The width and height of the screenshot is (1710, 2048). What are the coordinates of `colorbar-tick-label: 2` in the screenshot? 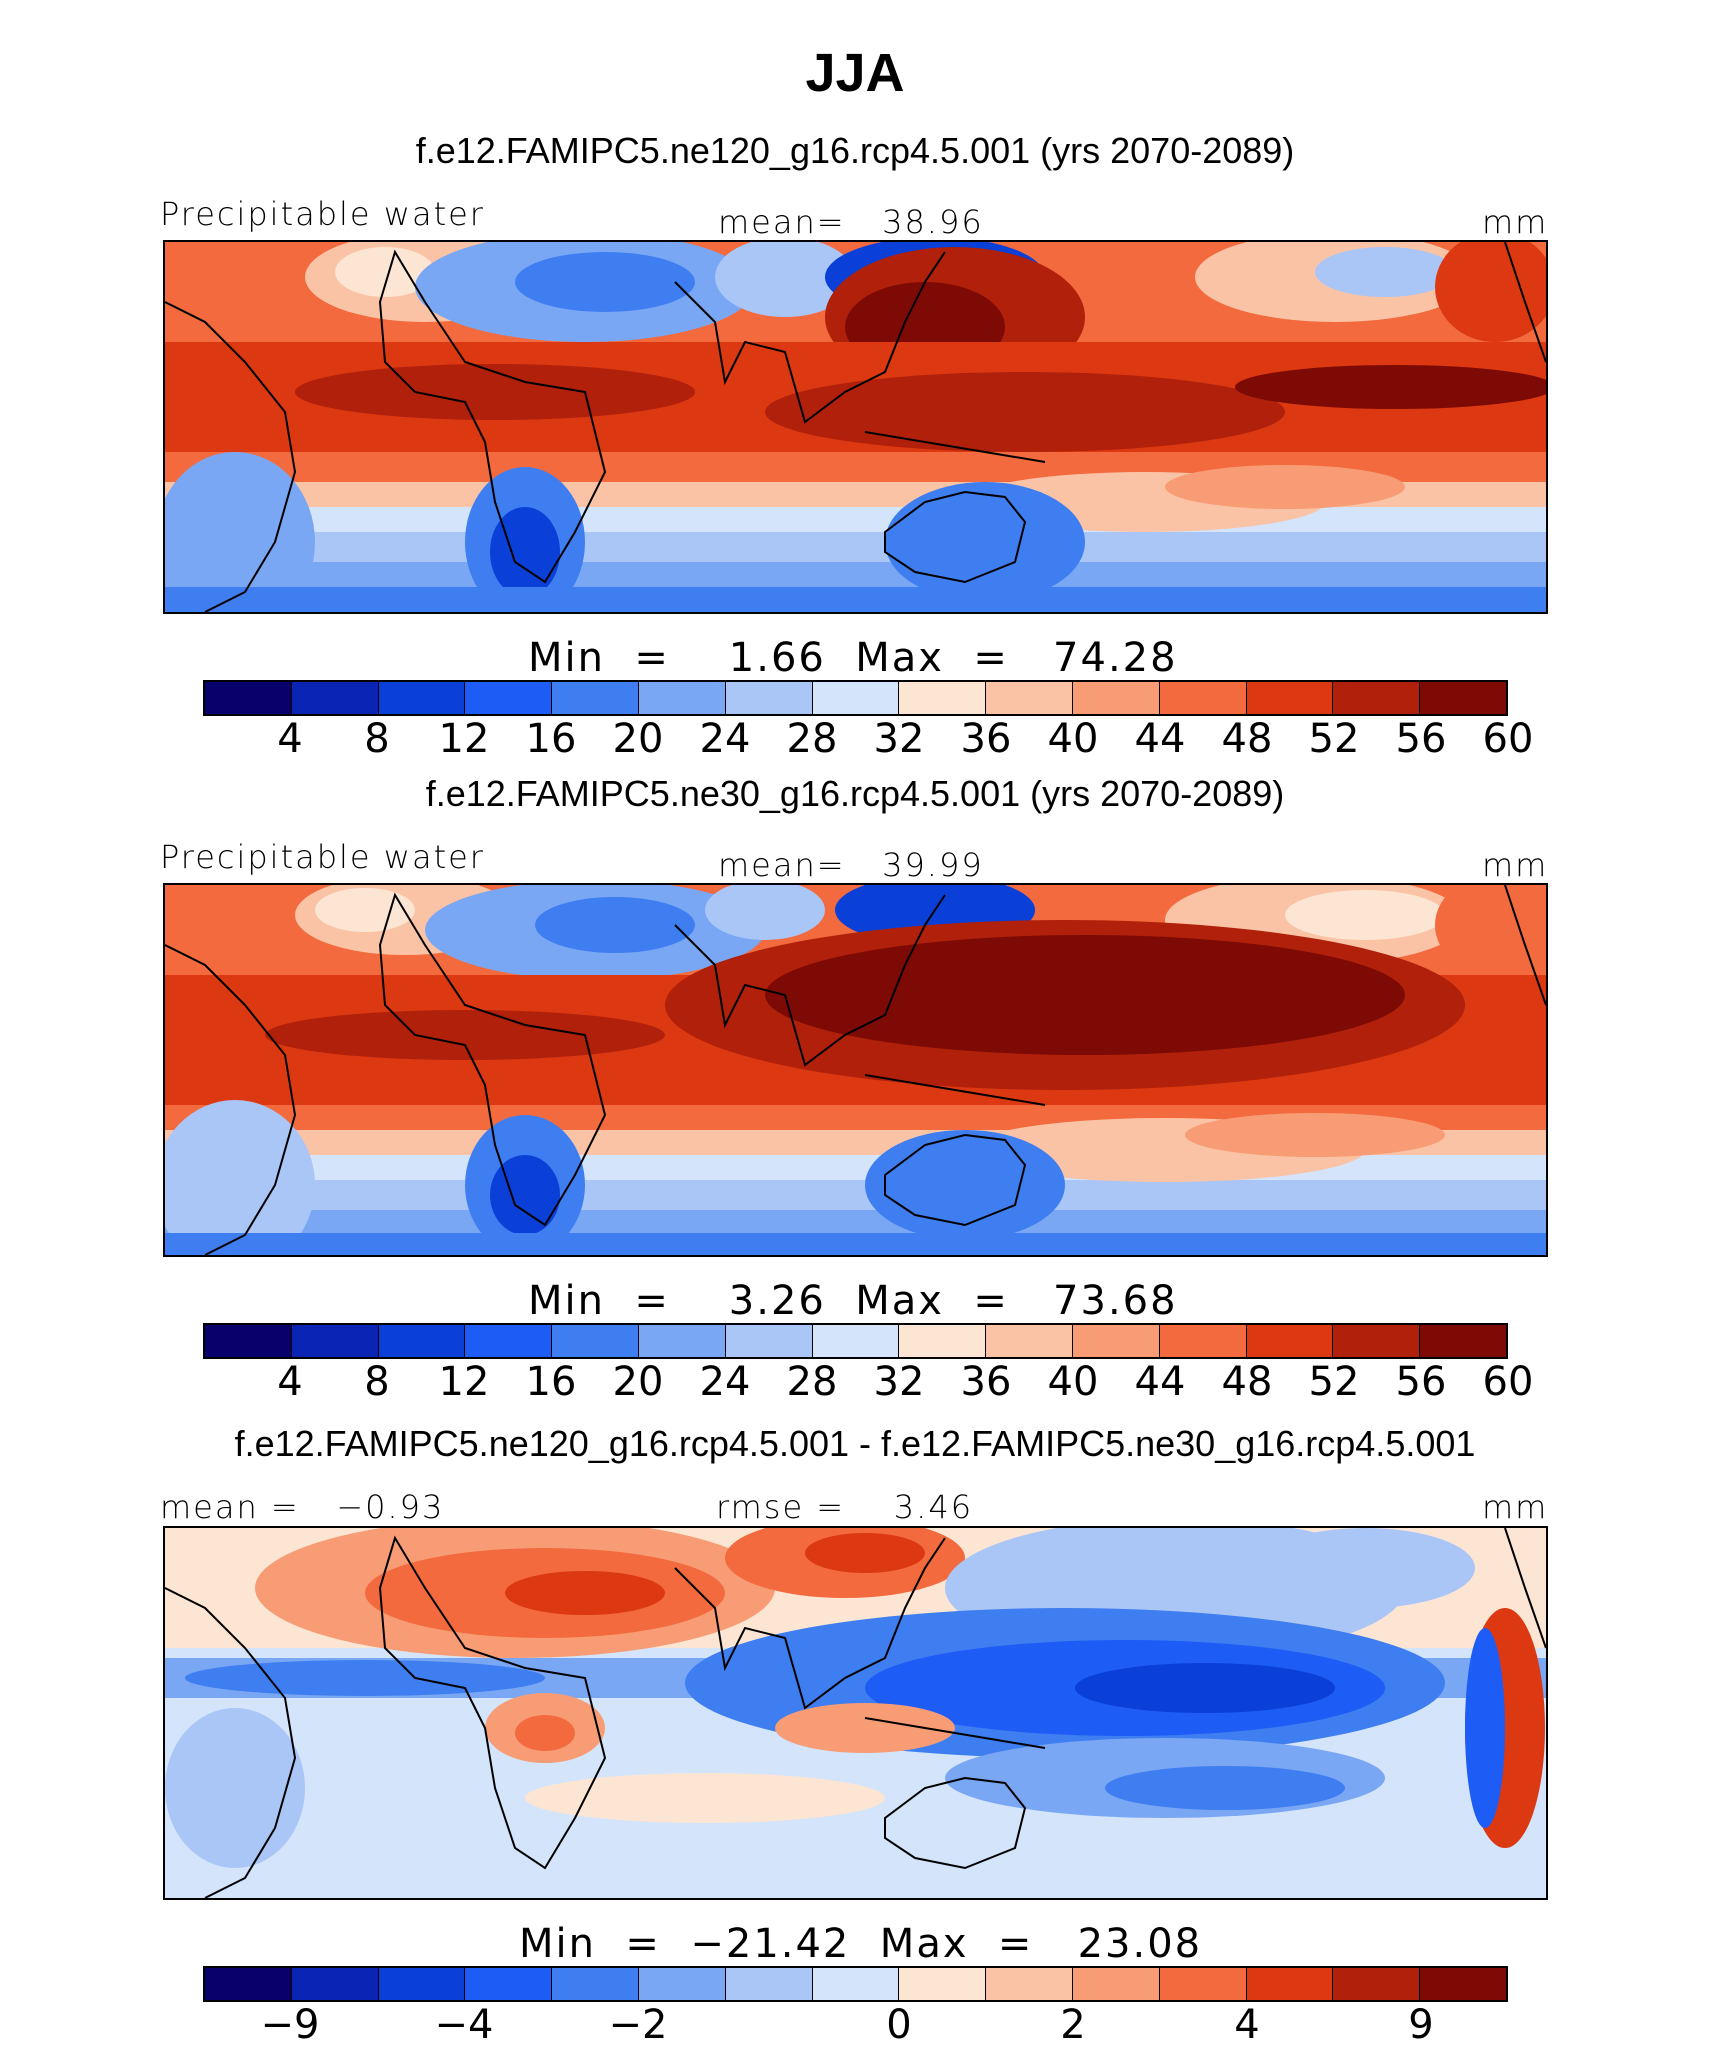 It's located at (1073, 2025).